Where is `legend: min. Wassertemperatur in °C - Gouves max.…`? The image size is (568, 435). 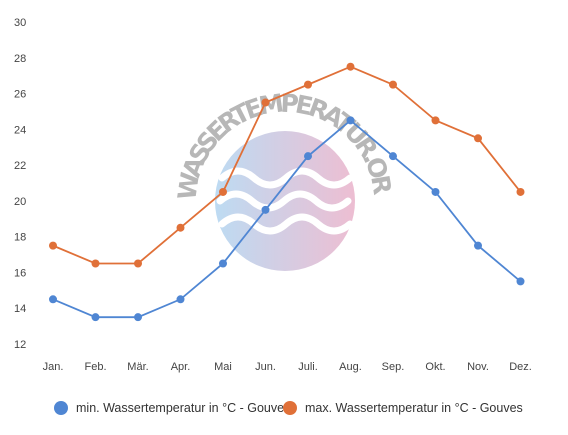 legend: min. Wassertemperatur in °C - Gouves max.… is located at coordinates (288, 408).